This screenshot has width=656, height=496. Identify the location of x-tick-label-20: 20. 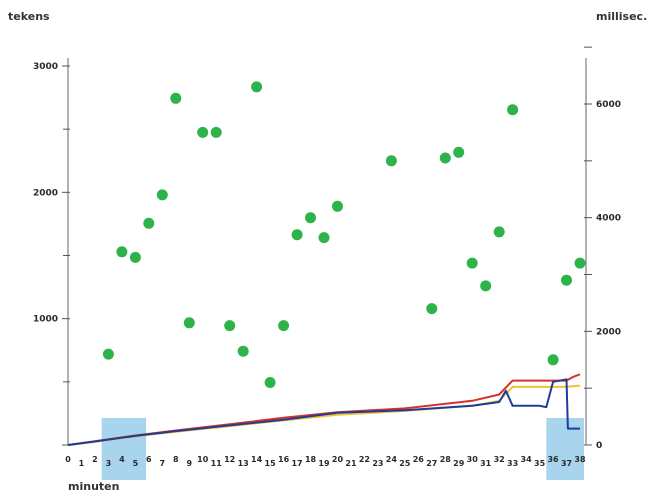
(338, 459).